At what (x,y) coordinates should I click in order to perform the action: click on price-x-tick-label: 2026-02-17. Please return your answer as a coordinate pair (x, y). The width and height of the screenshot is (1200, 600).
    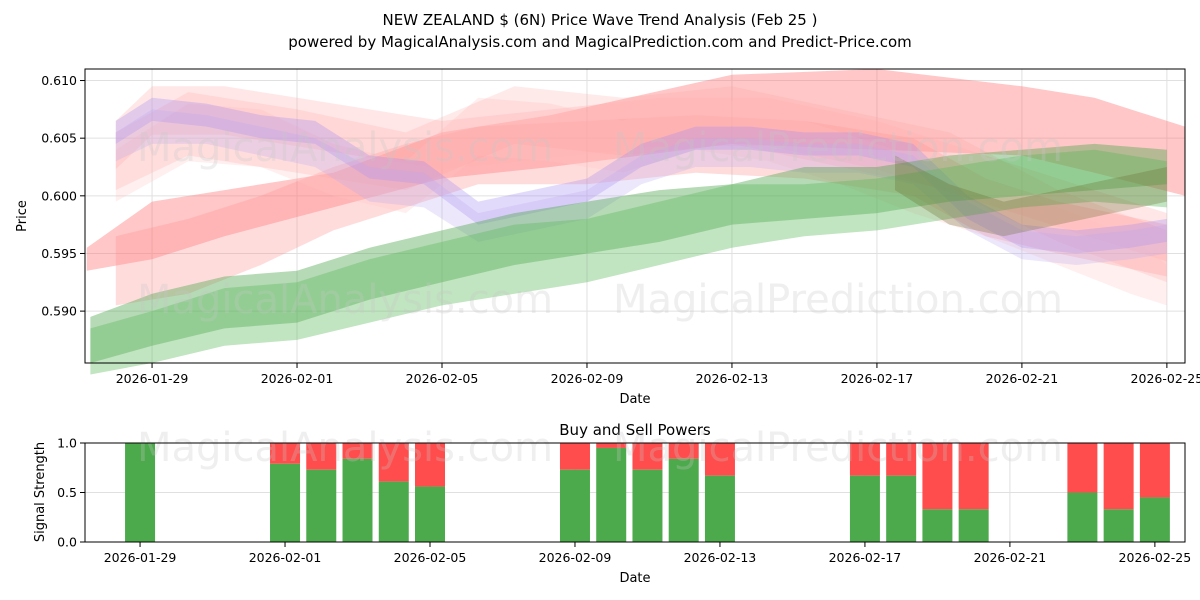
    Looking at the image, I should click on (877, 378).